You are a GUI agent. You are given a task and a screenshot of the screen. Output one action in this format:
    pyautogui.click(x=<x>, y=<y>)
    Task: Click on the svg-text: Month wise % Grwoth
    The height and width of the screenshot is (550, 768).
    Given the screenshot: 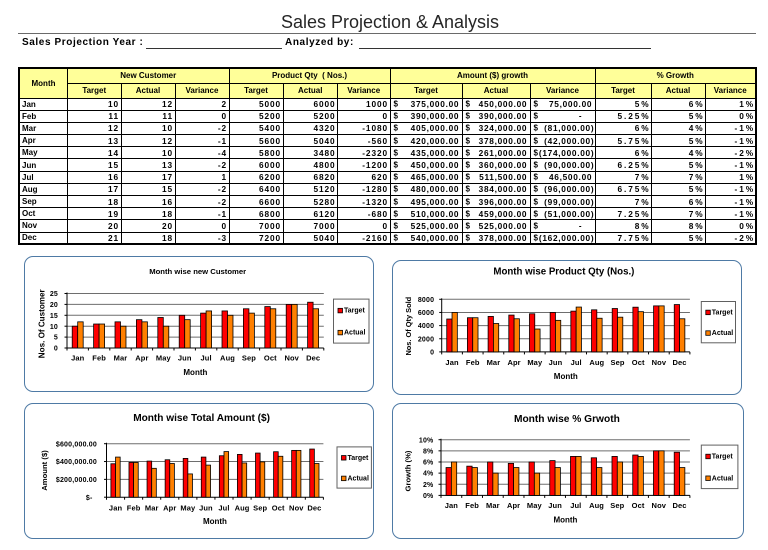 What is the action you would take?
    pyautogui.click(x=567, y=419)
    